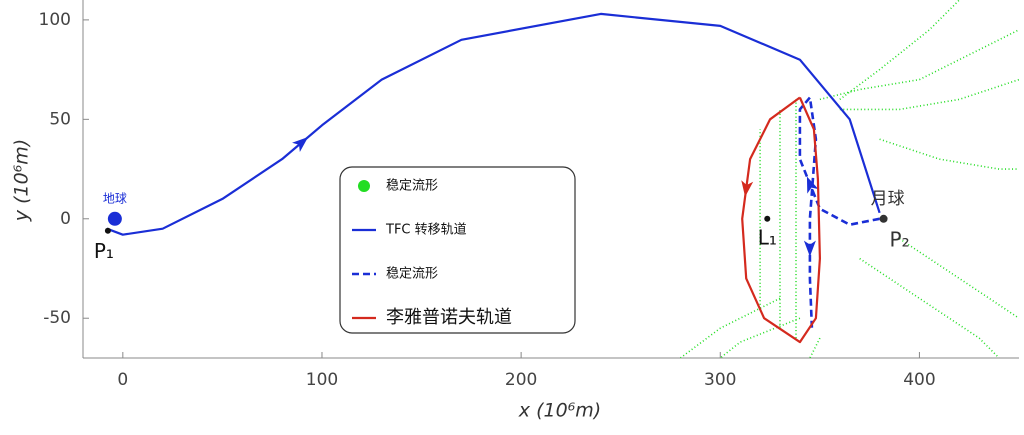 Image resolution: width=1024 pixels, height=435 pixels. I want to click on point-label: L₁, so click(767, 237).